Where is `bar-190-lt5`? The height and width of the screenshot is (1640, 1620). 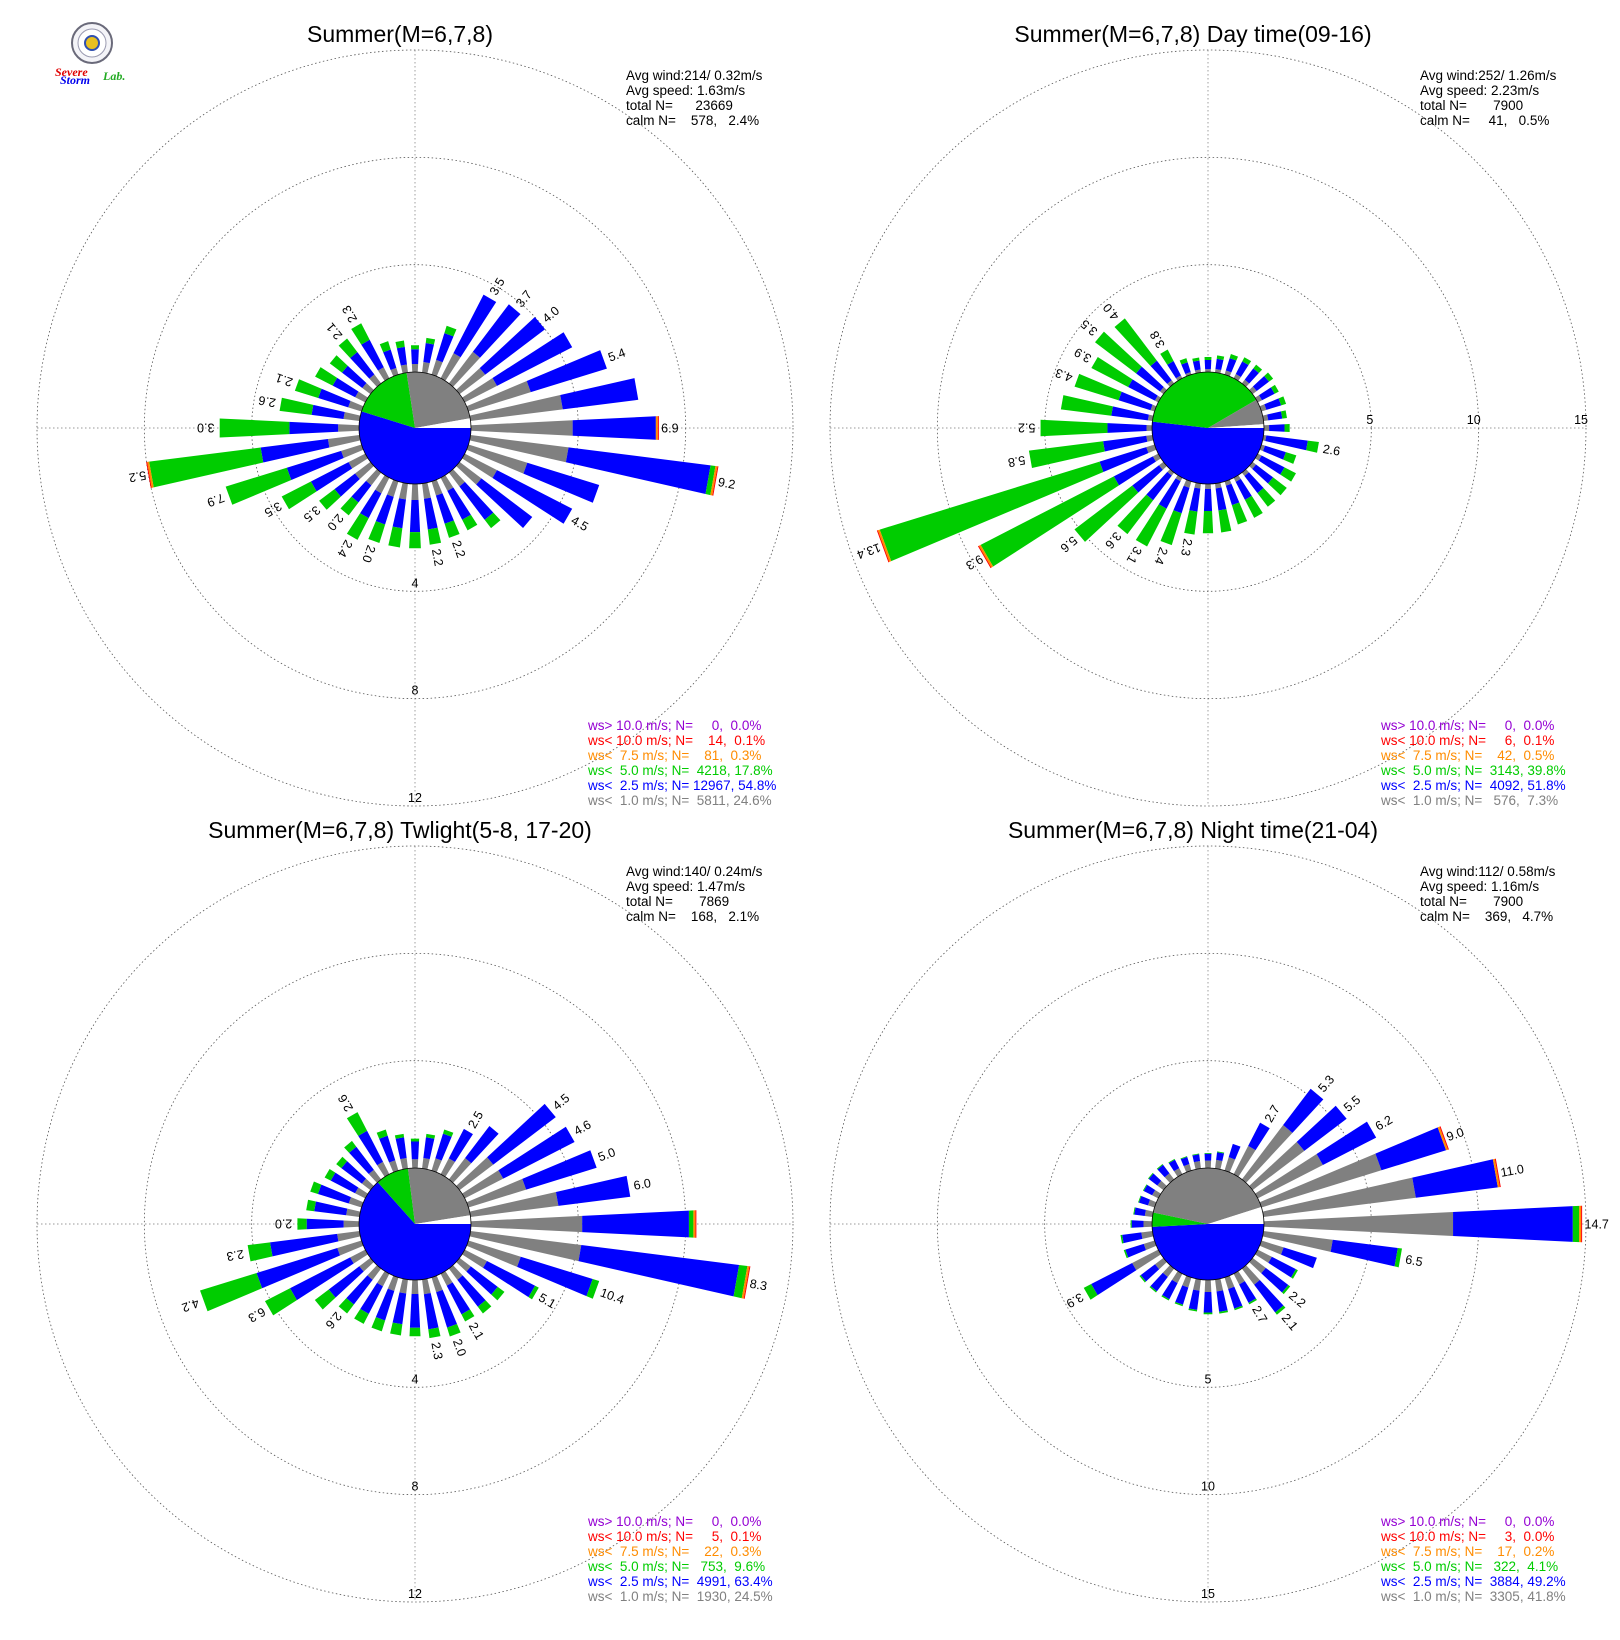 bar-190-lt5 is located at coordinates (396, 1329).